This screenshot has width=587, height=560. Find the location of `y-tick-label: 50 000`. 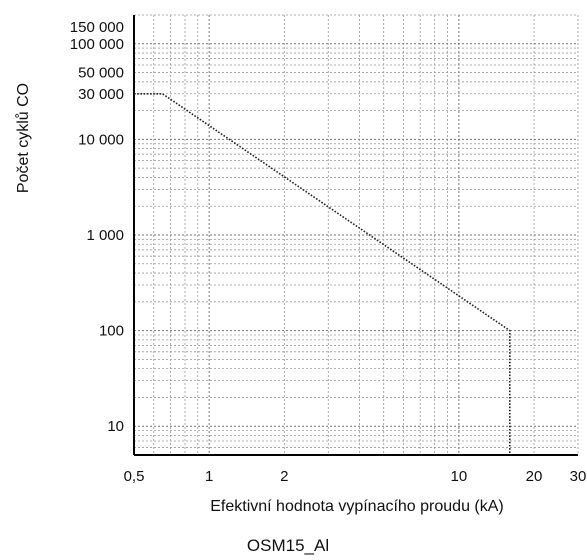

y-tick-label: 50 000 is located at coordinates (101, 73).